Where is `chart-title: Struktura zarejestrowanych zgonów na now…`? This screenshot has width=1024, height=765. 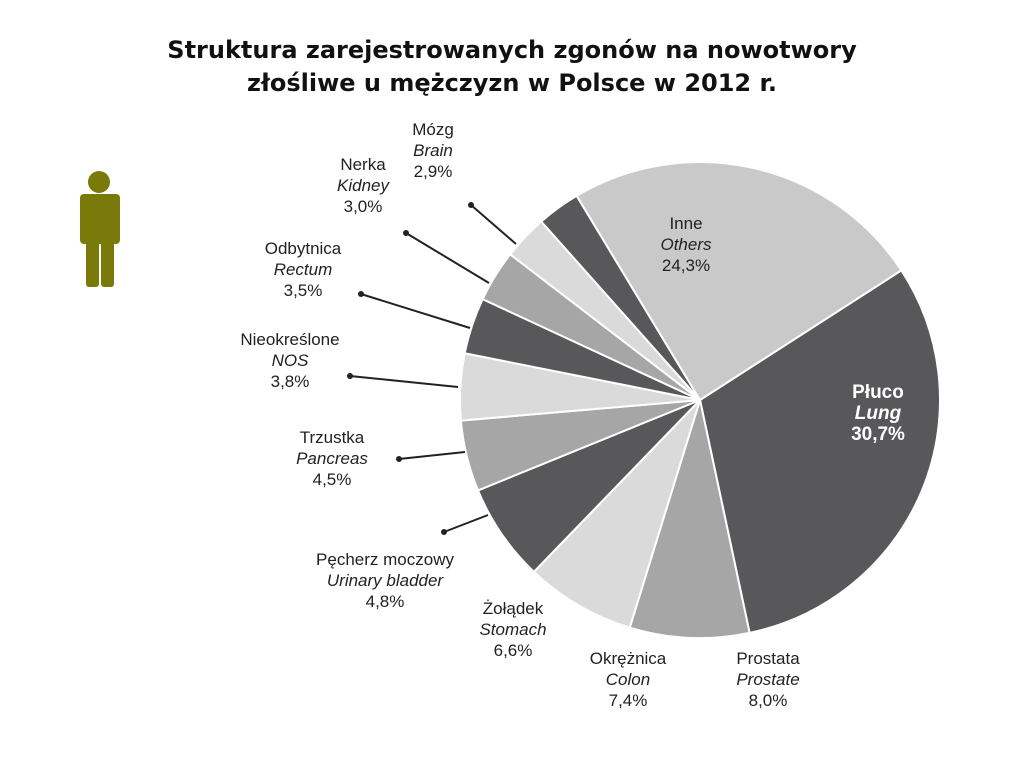
chart-title: Struktura zarejestrowanych zgonów na now… is located at coordinates (512, 67).